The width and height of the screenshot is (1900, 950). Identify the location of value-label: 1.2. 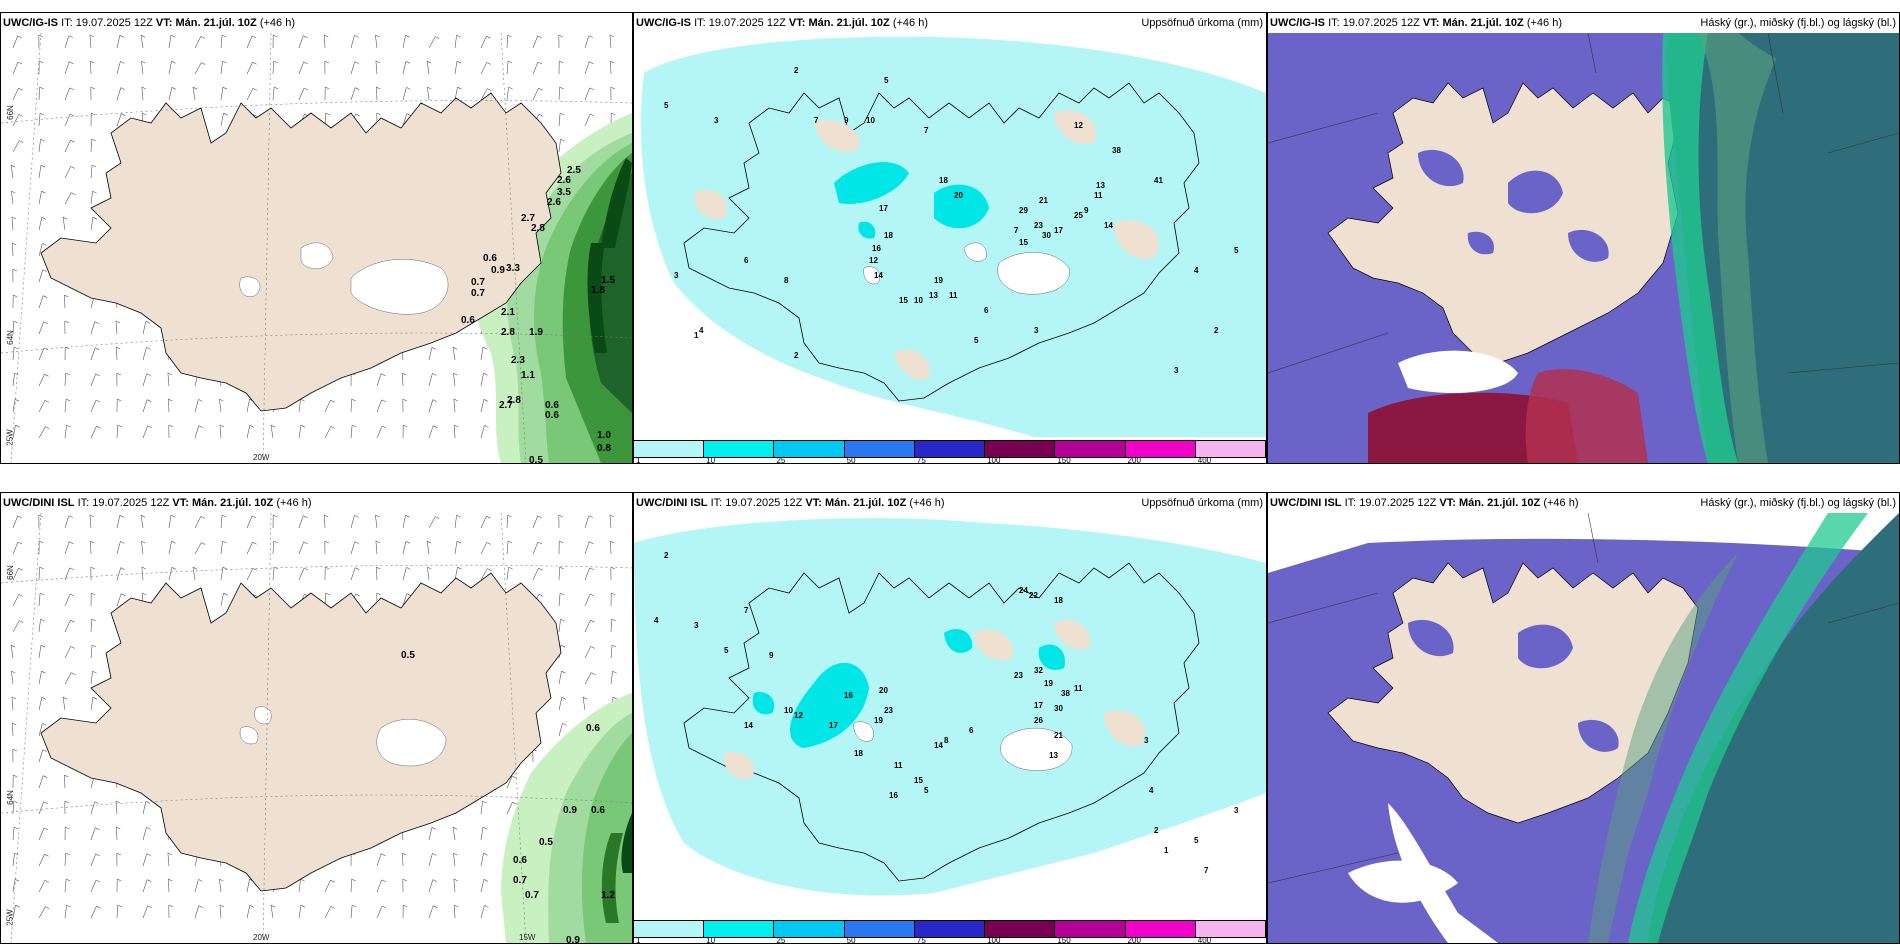
(608, 895).